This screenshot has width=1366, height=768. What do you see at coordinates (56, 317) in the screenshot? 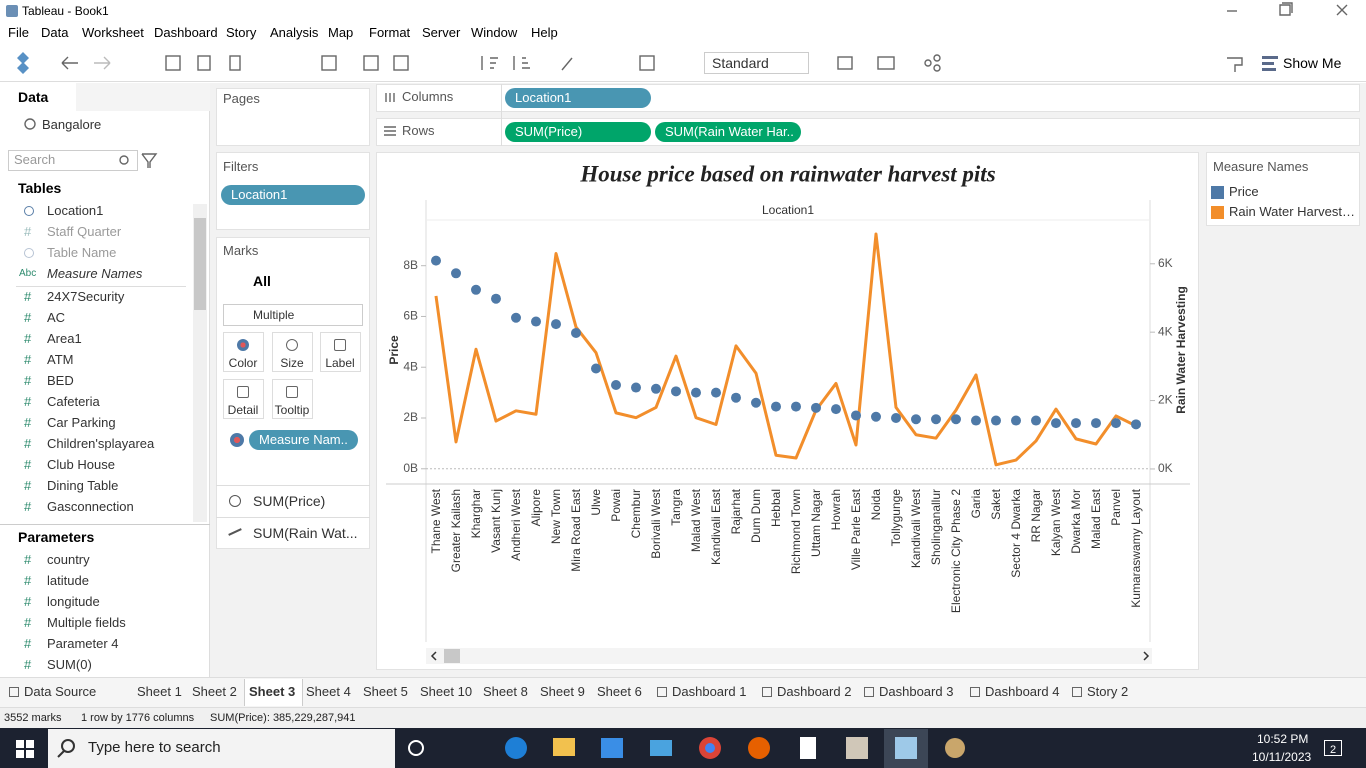
I see `field-name: AC` at bounding box center [56, 317].